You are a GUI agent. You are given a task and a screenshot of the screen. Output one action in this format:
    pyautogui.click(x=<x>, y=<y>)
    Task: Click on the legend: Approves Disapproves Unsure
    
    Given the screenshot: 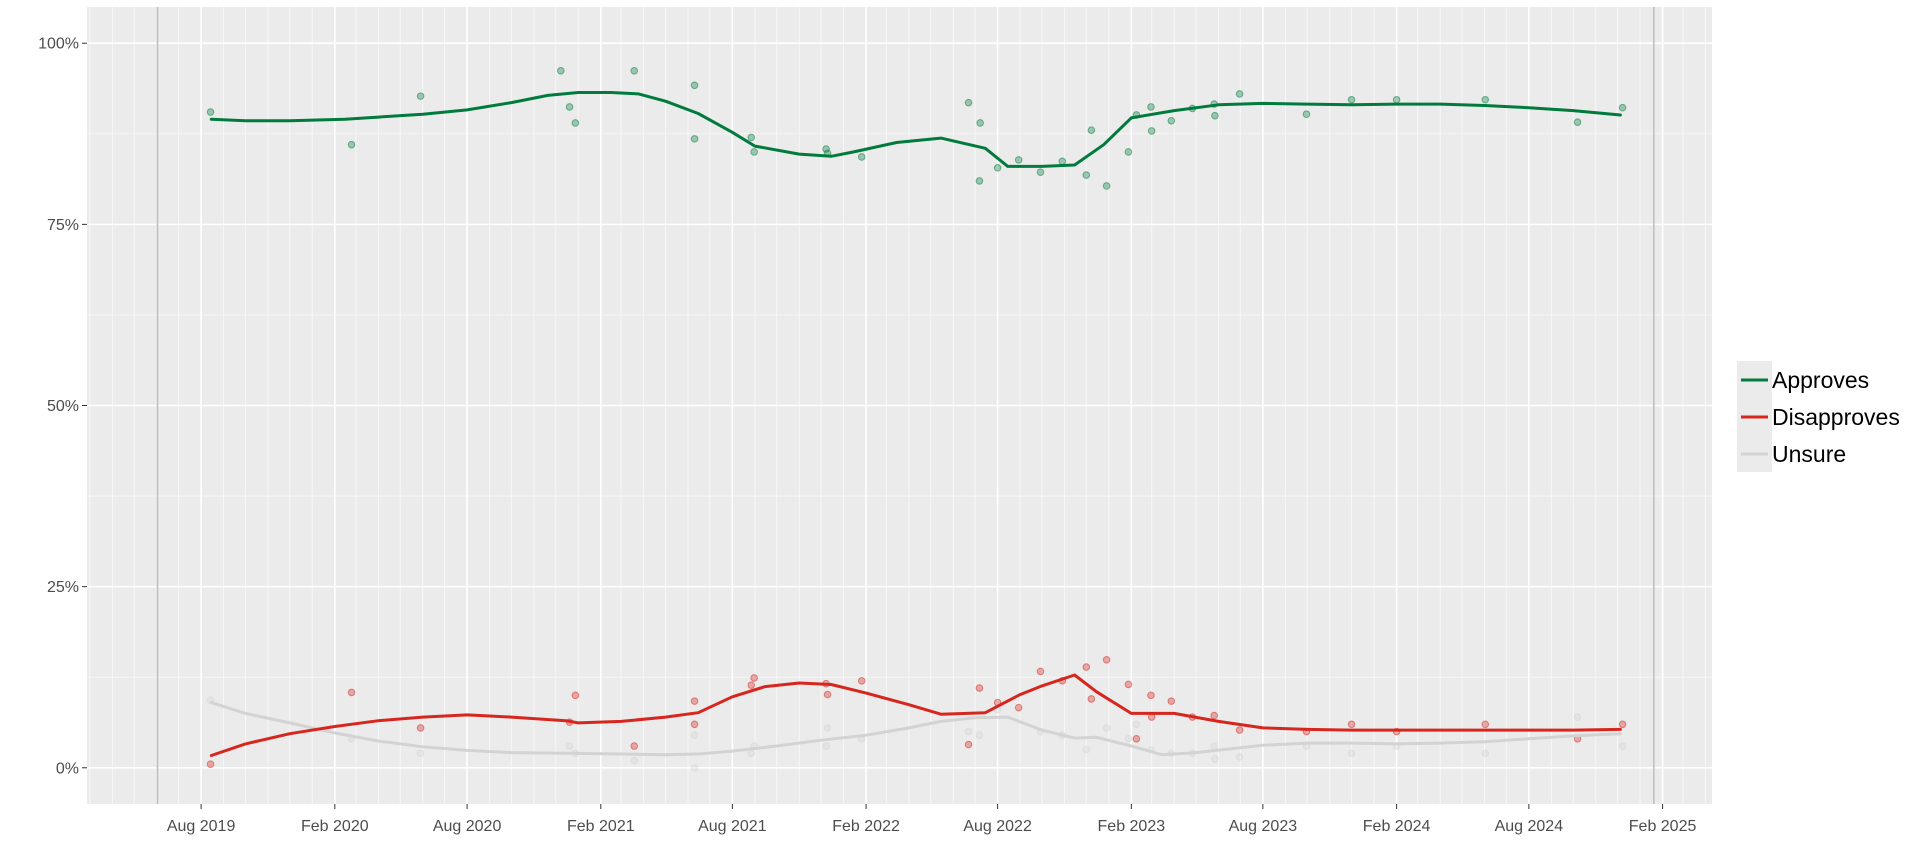 What is the action you would take?
    pyautogui.click(x=1818, y=416)
    